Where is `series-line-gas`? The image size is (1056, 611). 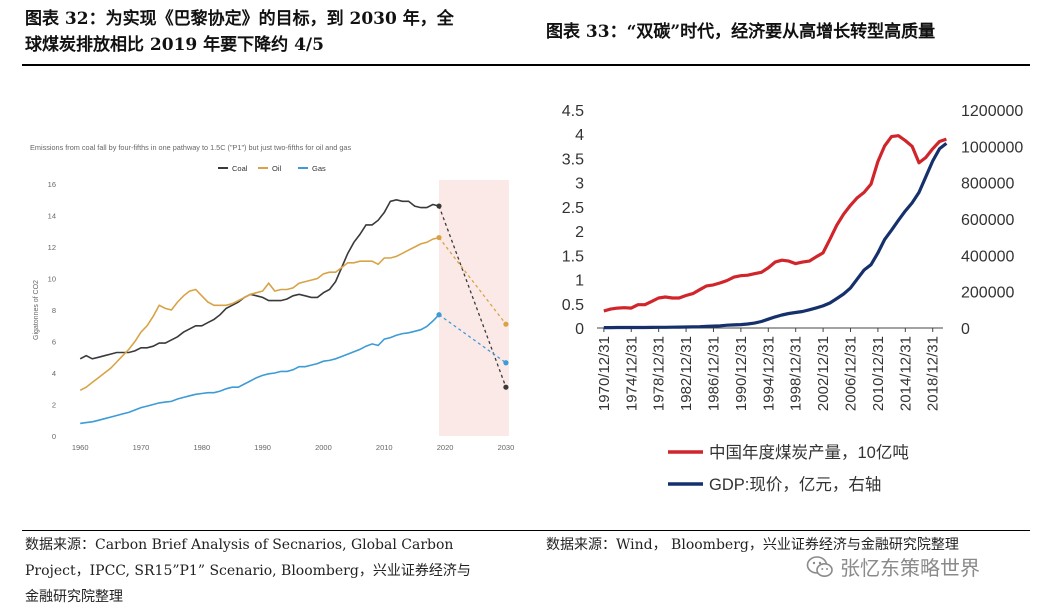 series-line-gas is located at coordinates (260, 369).